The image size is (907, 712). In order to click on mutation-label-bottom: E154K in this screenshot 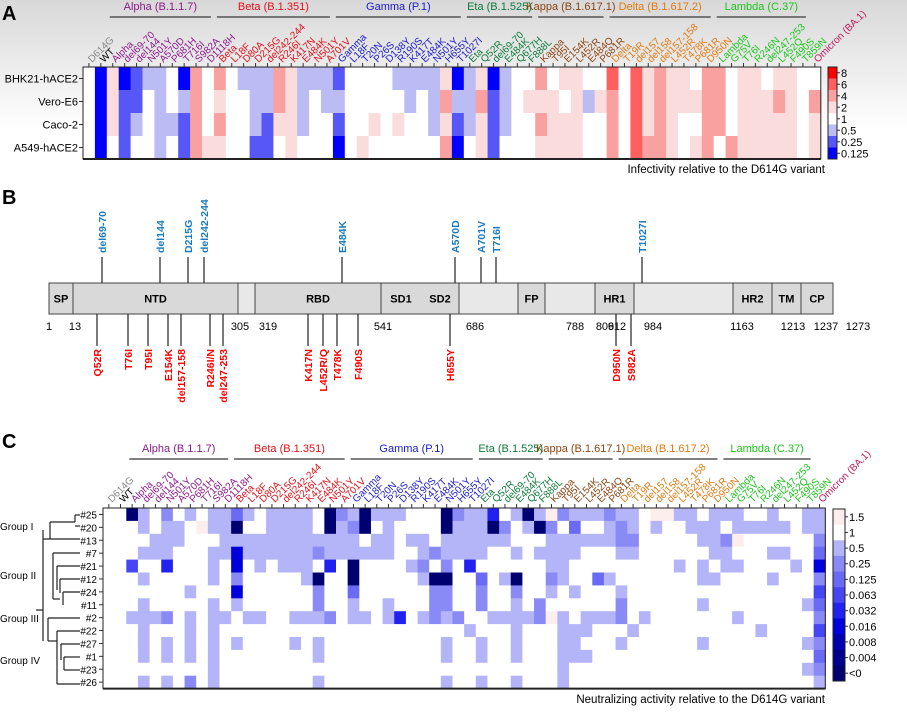, I will do `click(169, 365)`.